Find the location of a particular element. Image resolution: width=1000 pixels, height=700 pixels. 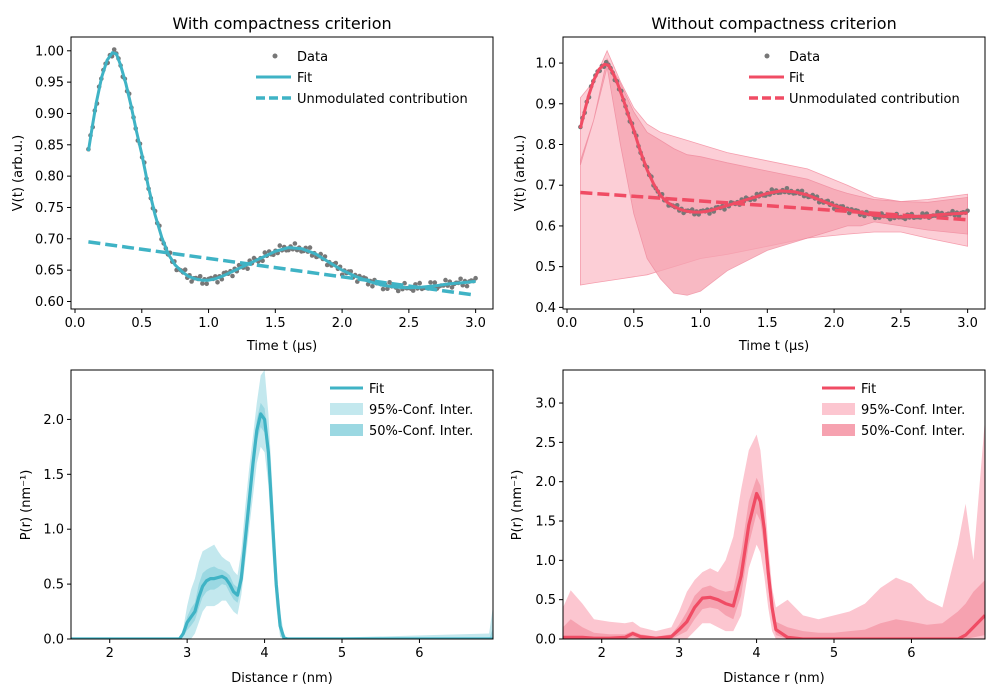

y-tick-label: 0.4 is located at coordinates (545, 308).